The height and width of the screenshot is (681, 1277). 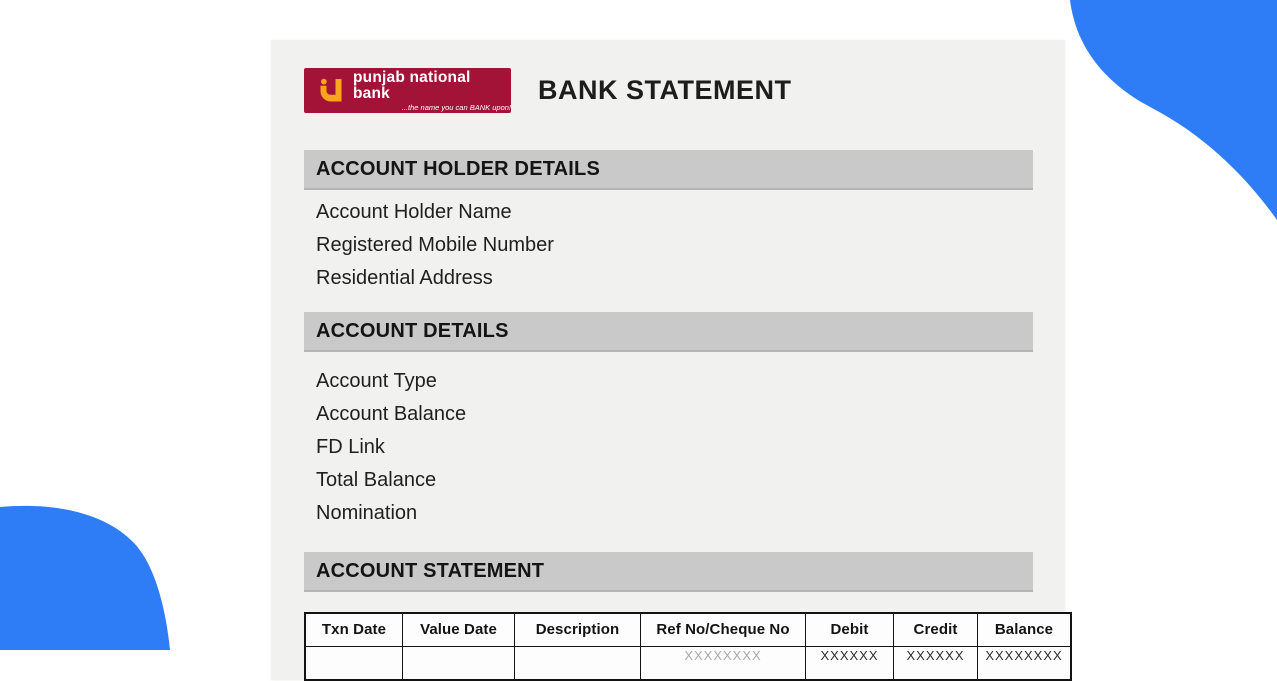 What do you see at coordinates (367, 513) in the screenshot?
I see `field-label: Nomination` at bounding box center [367, 513].